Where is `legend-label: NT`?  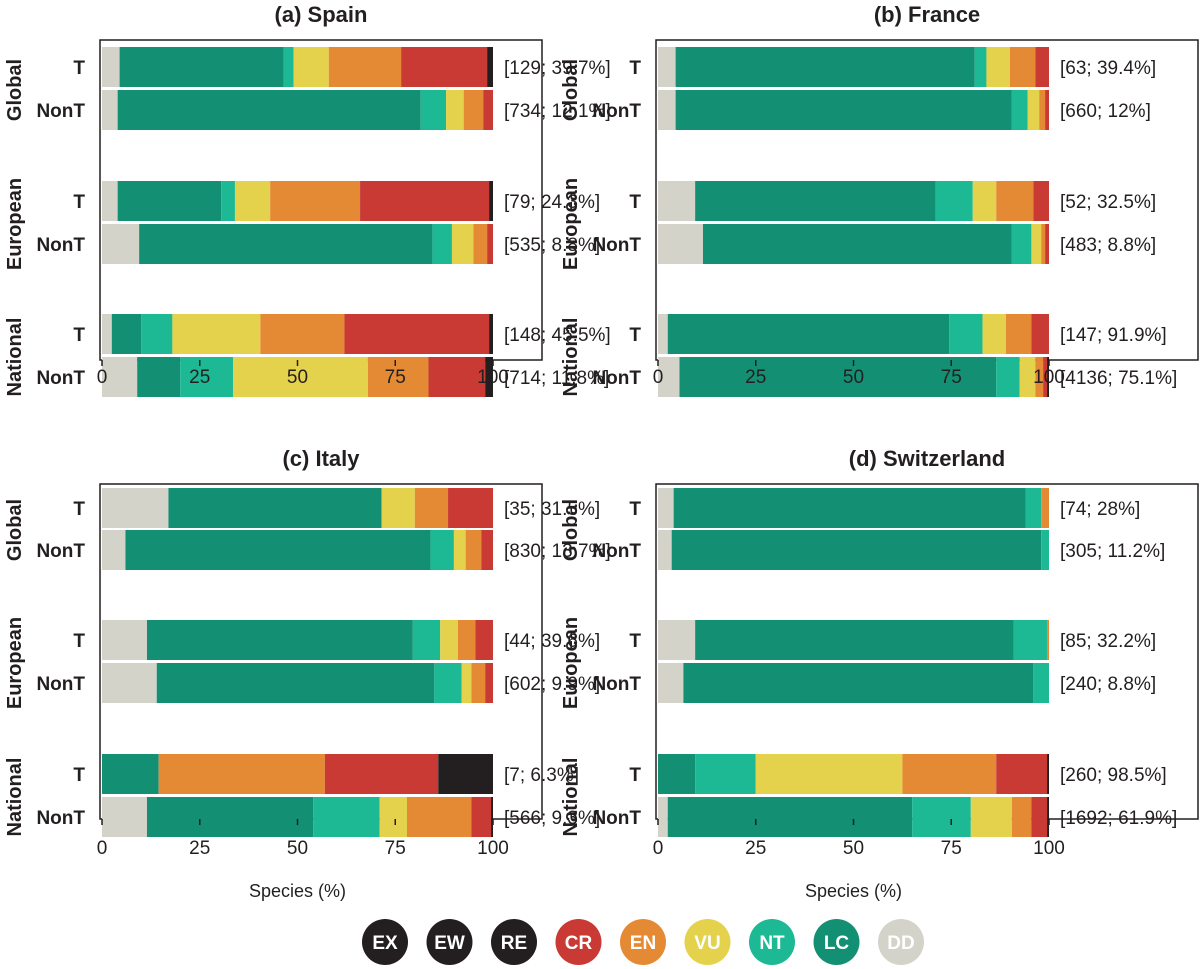
legend-label: NT is located at coordinates (772, 943).